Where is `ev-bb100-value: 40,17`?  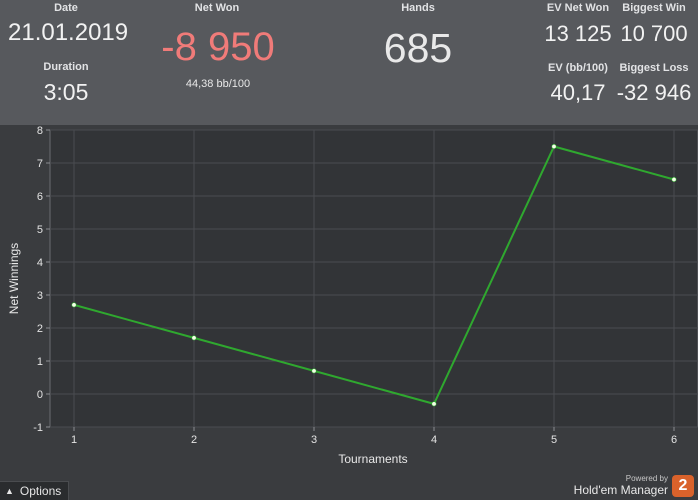 ev-bb100-value: 40,17 is located at coordinates (578, 92).